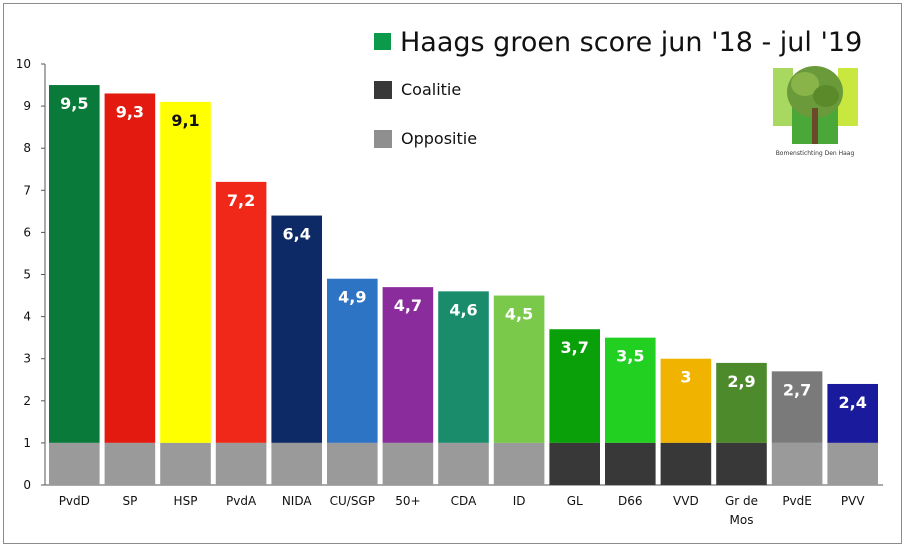 The height and width of the screenshot is (549, 907). What do you see at coordinates (463, 367) in the screenshot?
I see `bar-cda` at bounding box center [463, 367].